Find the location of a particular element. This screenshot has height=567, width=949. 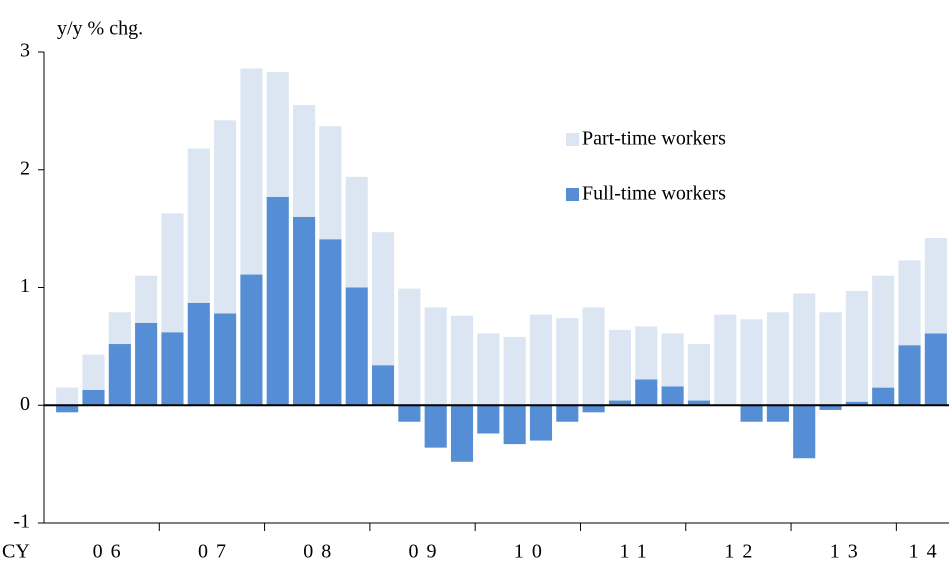

x-tick-label: 10 is located at coordinates (532, 552).